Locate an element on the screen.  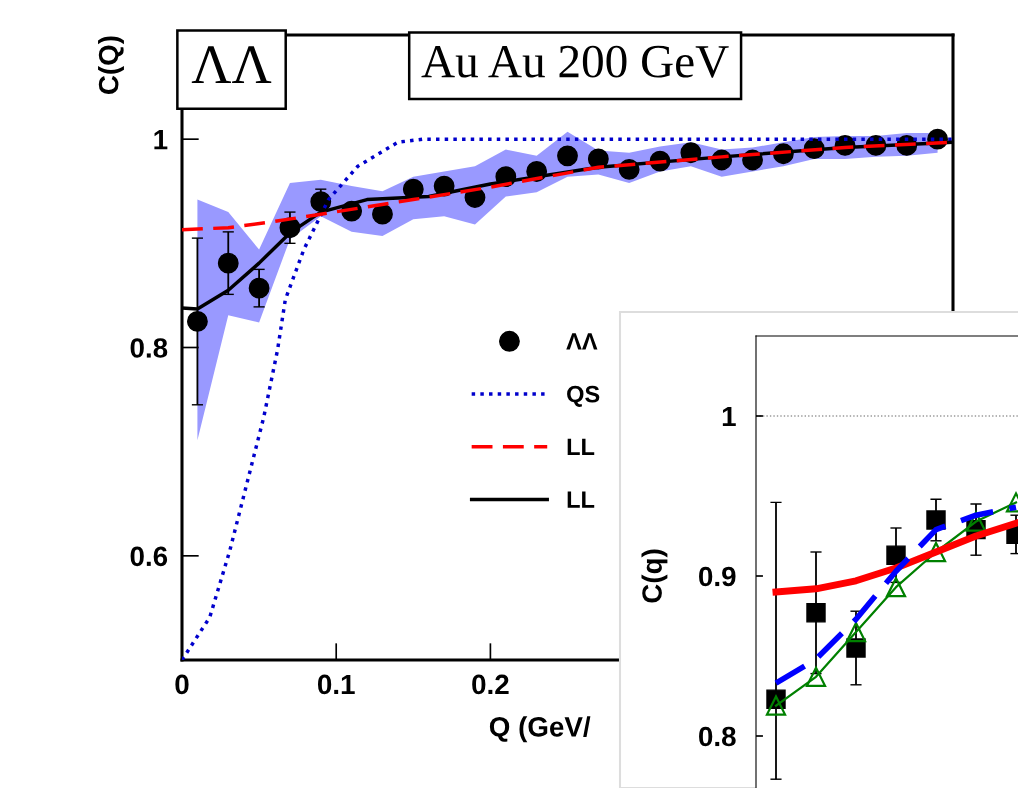
y-tick-label: 0.9 is located at coordinates (717, 576).